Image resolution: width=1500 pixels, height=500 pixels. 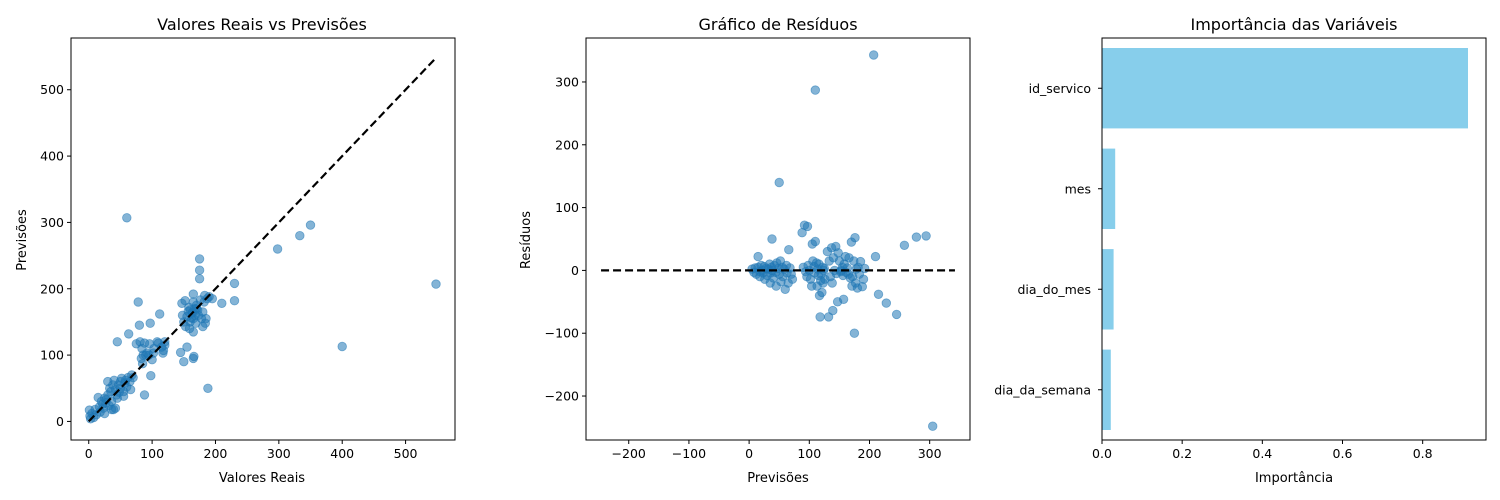 What do you see at coordinates (1042, 389) in the screenshot?
I see `category-label: dia_da_semana` at bounding box center [1042, 389].